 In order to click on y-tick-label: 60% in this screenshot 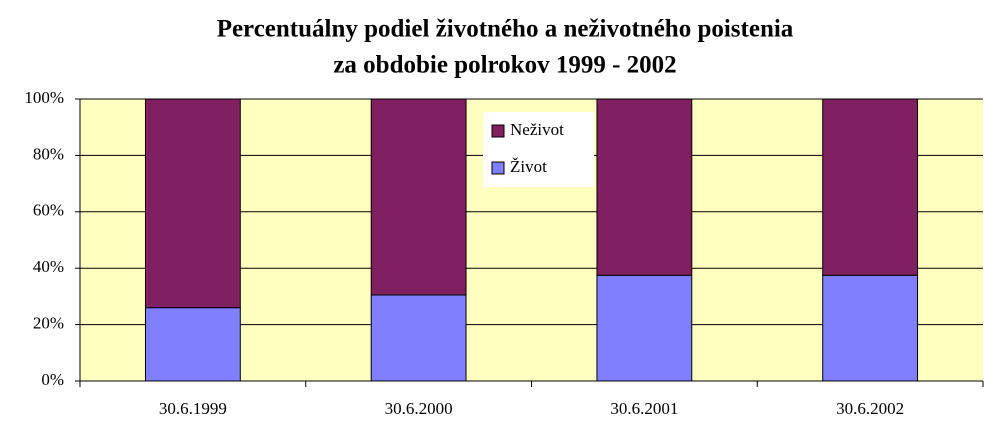, I will do `click(48, 210)`.